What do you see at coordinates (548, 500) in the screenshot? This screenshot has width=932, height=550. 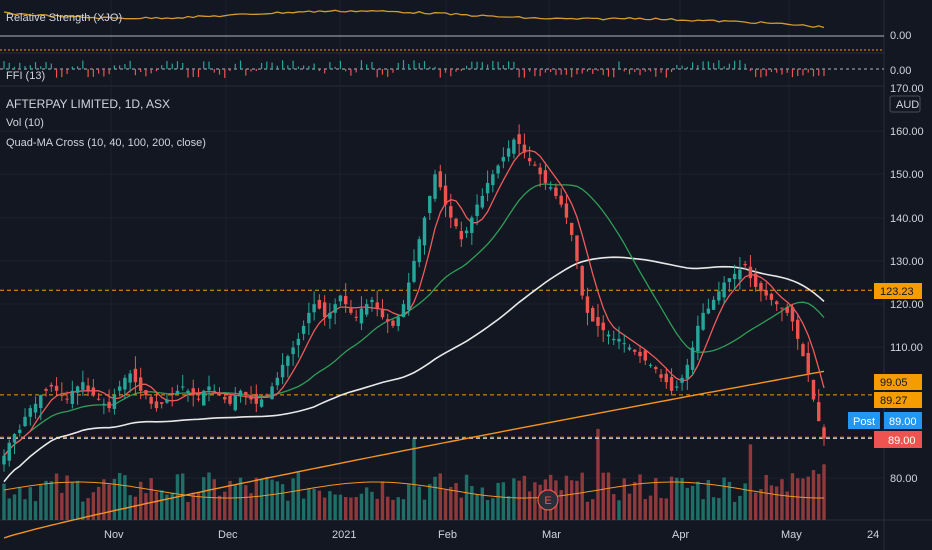 I see `earnings-marker: E` at bounding box center [548, 500].